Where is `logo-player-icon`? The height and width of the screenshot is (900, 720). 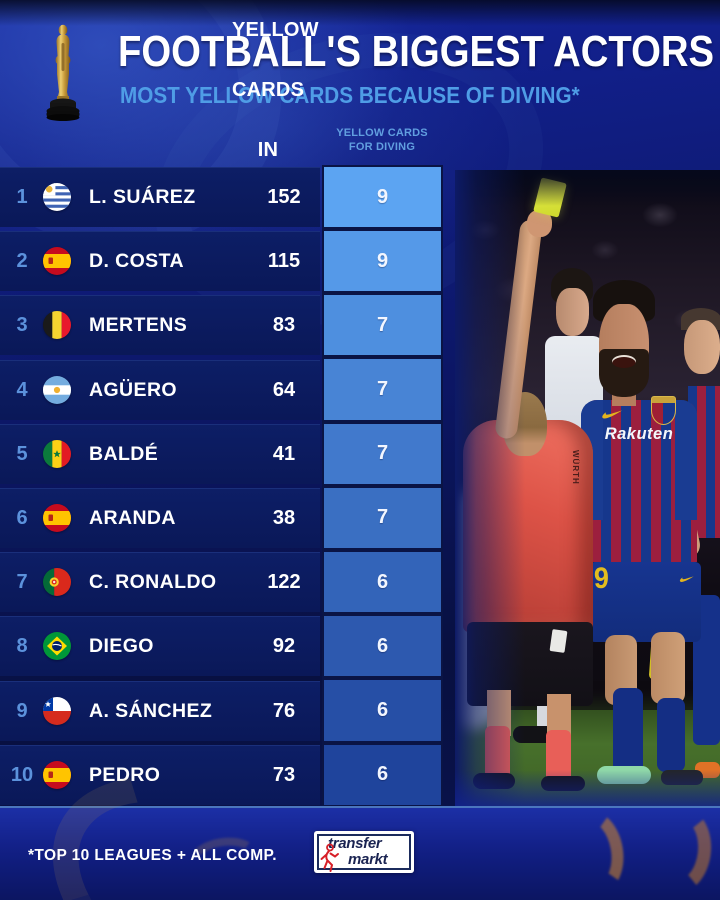
logo-player-icon is located at coordinates (329, 860).